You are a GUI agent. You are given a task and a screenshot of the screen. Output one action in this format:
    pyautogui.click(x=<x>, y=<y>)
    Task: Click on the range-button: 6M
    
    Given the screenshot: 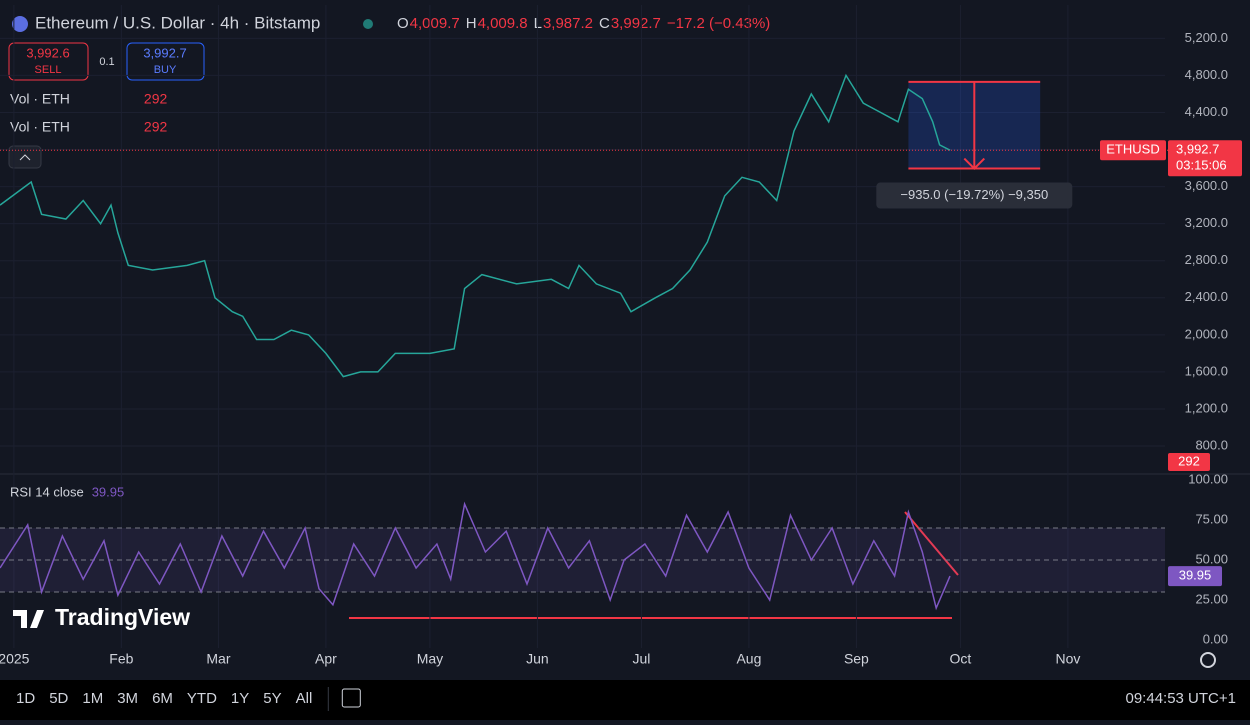 What is the action you would take?
    pyautogui.click(x=162, y=698)
    